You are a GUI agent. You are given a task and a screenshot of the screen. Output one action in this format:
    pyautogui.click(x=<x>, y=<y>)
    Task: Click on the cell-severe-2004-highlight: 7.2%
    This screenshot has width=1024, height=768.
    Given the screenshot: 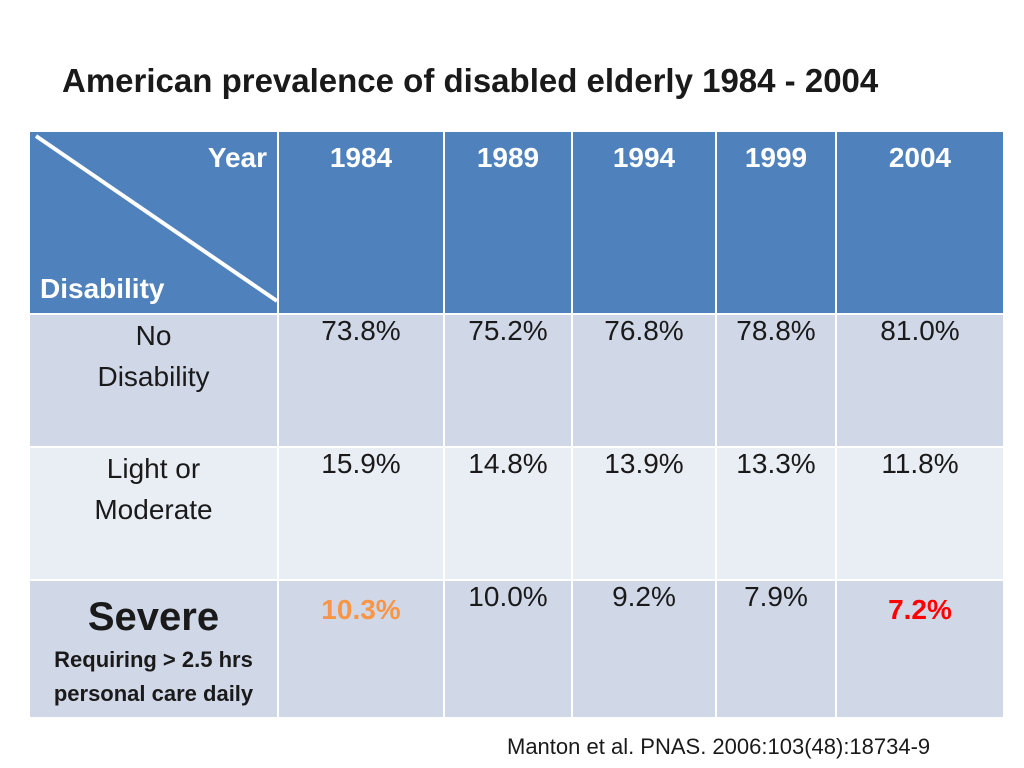 What is the action you would take?
    pyautogui.click(x=920, y=649)
    